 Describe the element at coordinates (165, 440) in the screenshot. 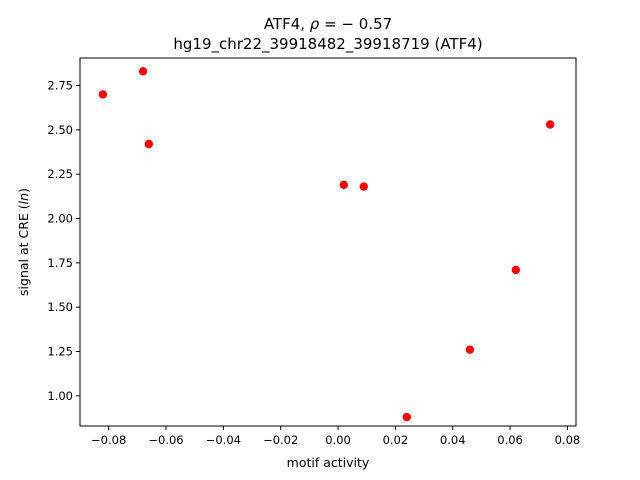

I see `x-tick-label: −0.06` at that location.